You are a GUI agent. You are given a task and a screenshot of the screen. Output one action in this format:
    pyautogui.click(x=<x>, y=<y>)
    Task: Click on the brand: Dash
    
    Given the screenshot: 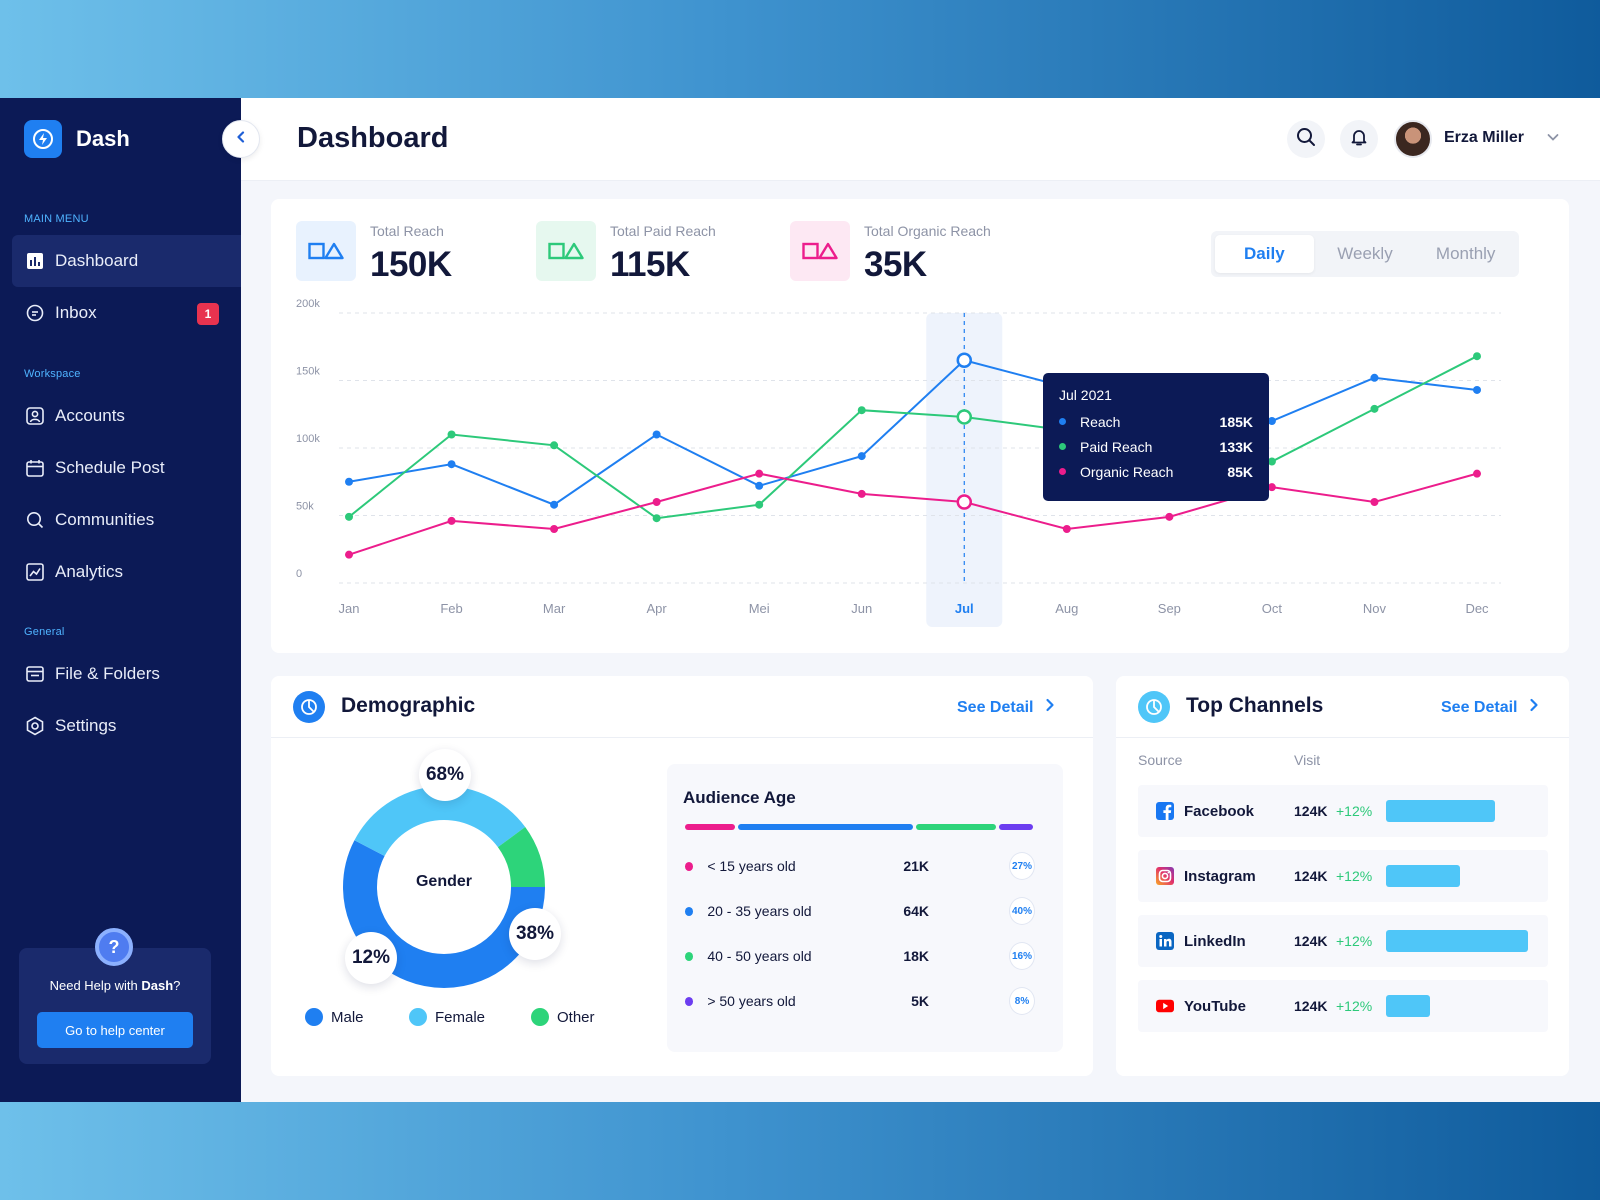 What is the action you would take?
    pyautogui.click(x=77, y=139)
    